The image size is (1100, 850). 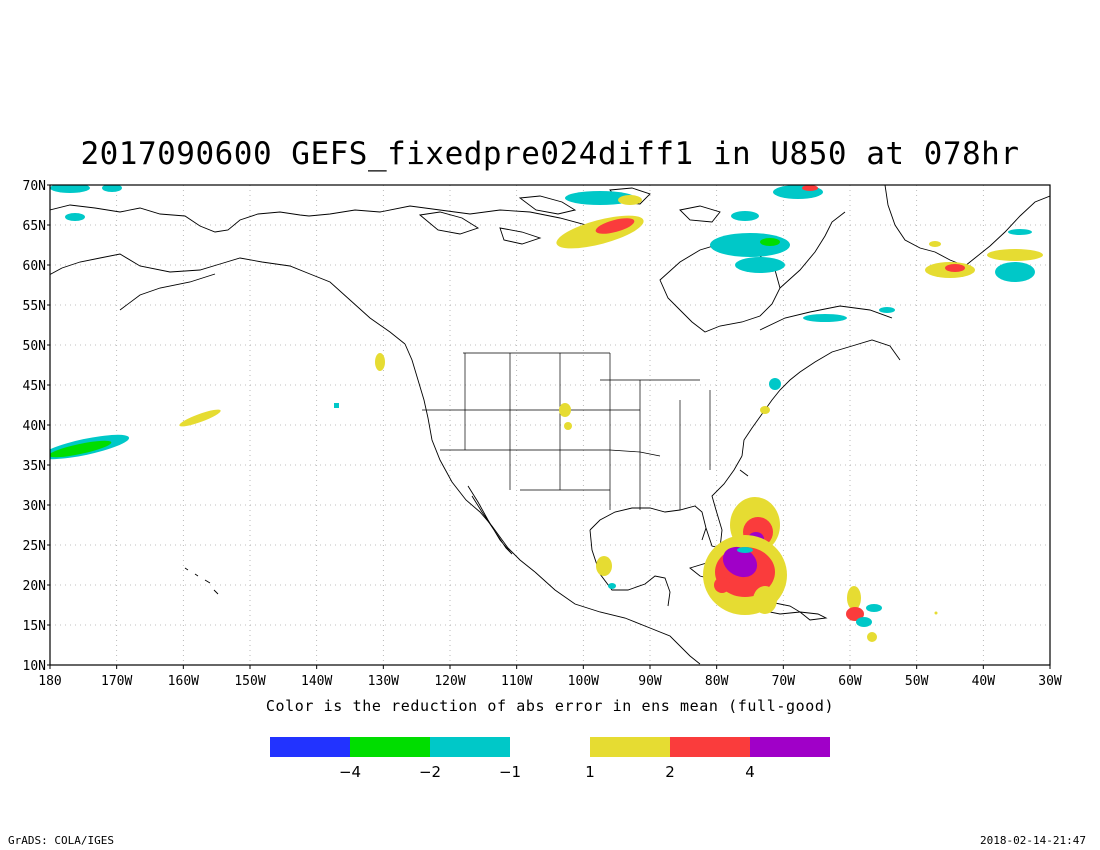 What do you see at coordinates (984, 681) in the screenshot?
I see `lon-tick-label: 40W` at bounding box center [984, 681].